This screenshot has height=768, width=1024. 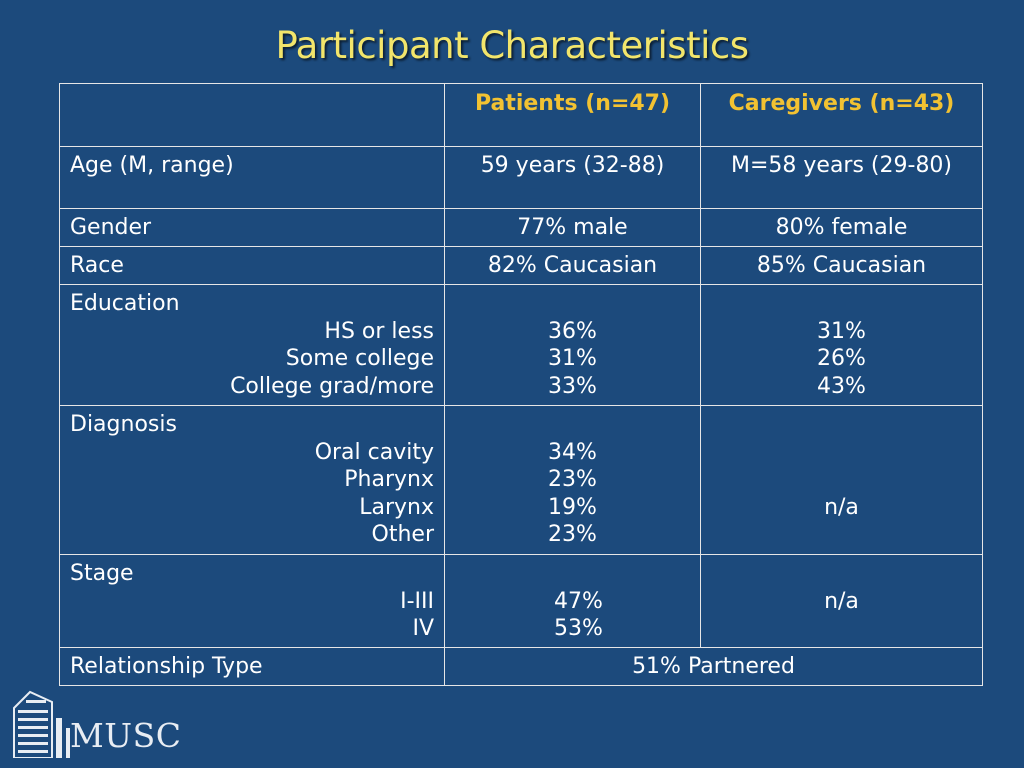 I want to click on row-label-age: Age (M, range), so click(x=252, y=177).